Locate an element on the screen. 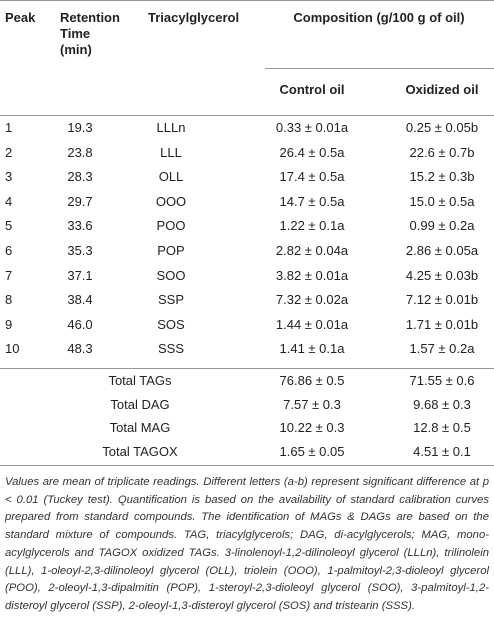 This screenshot has width=494, height=637. control-value: 1.65 ± 0.05 is located at coordinates (312, 451).